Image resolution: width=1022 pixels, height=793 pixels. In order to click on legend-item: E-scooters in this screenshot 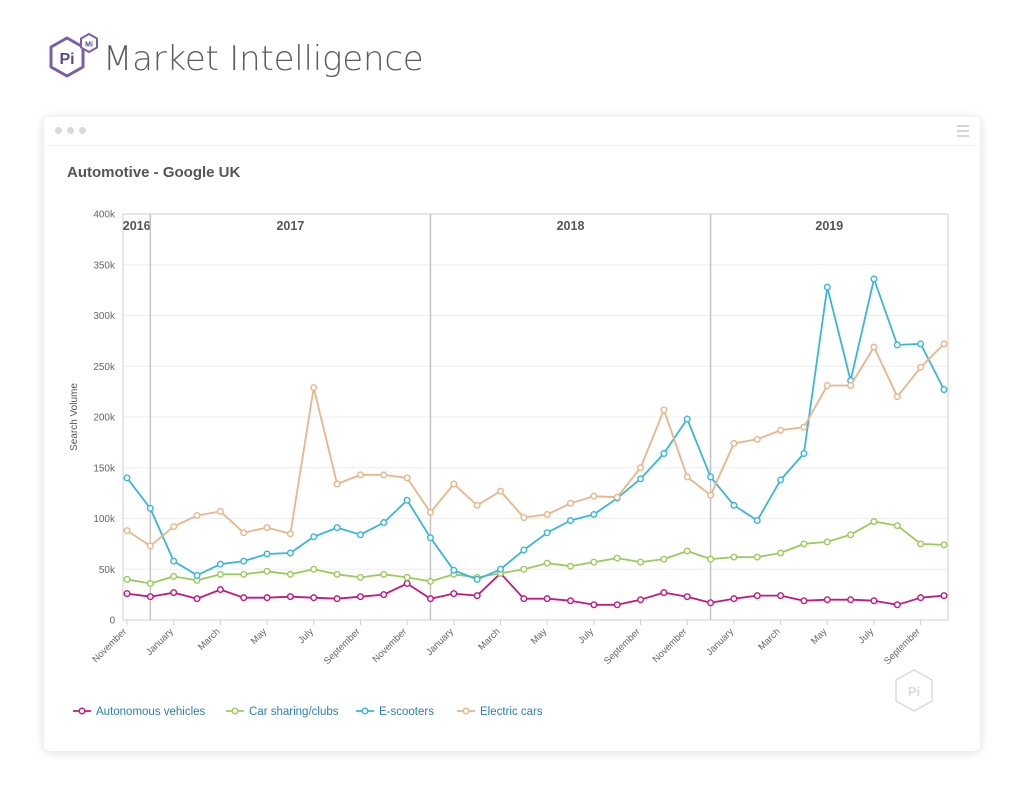, I will do `click(395, 712)`.